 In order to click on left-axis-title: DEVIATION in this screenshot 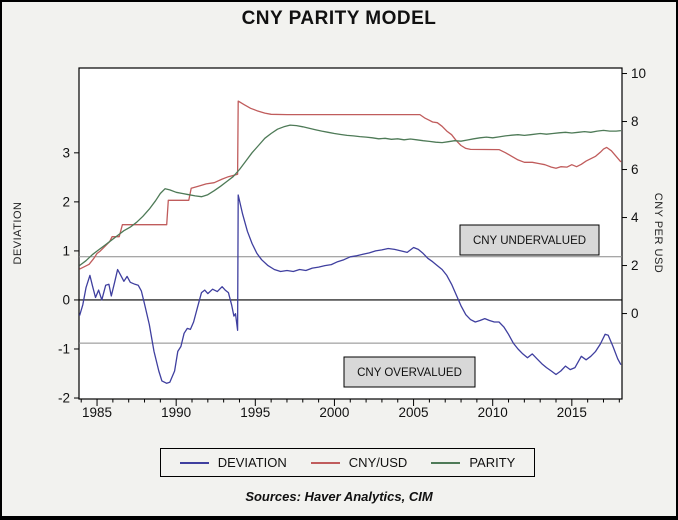, I will do `click(18, 233)`.